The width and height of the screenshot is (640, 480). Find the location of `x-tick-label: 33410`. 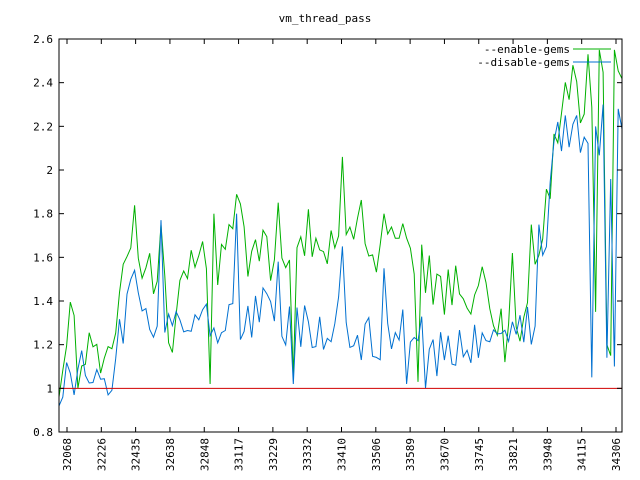

x-tick-label: 33410 is located at coordinates (342, 454).